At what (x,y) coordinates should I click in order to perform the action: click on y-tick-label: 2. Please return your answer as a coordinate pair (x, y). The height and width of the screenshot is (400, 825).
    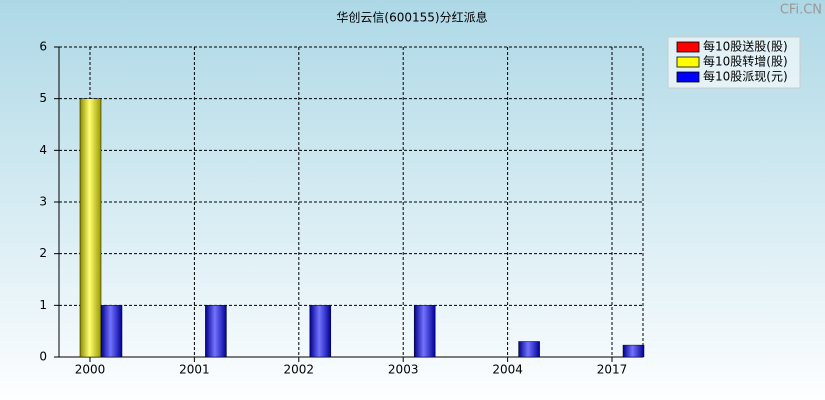
    Looking at the image, I should click on (43, 253).